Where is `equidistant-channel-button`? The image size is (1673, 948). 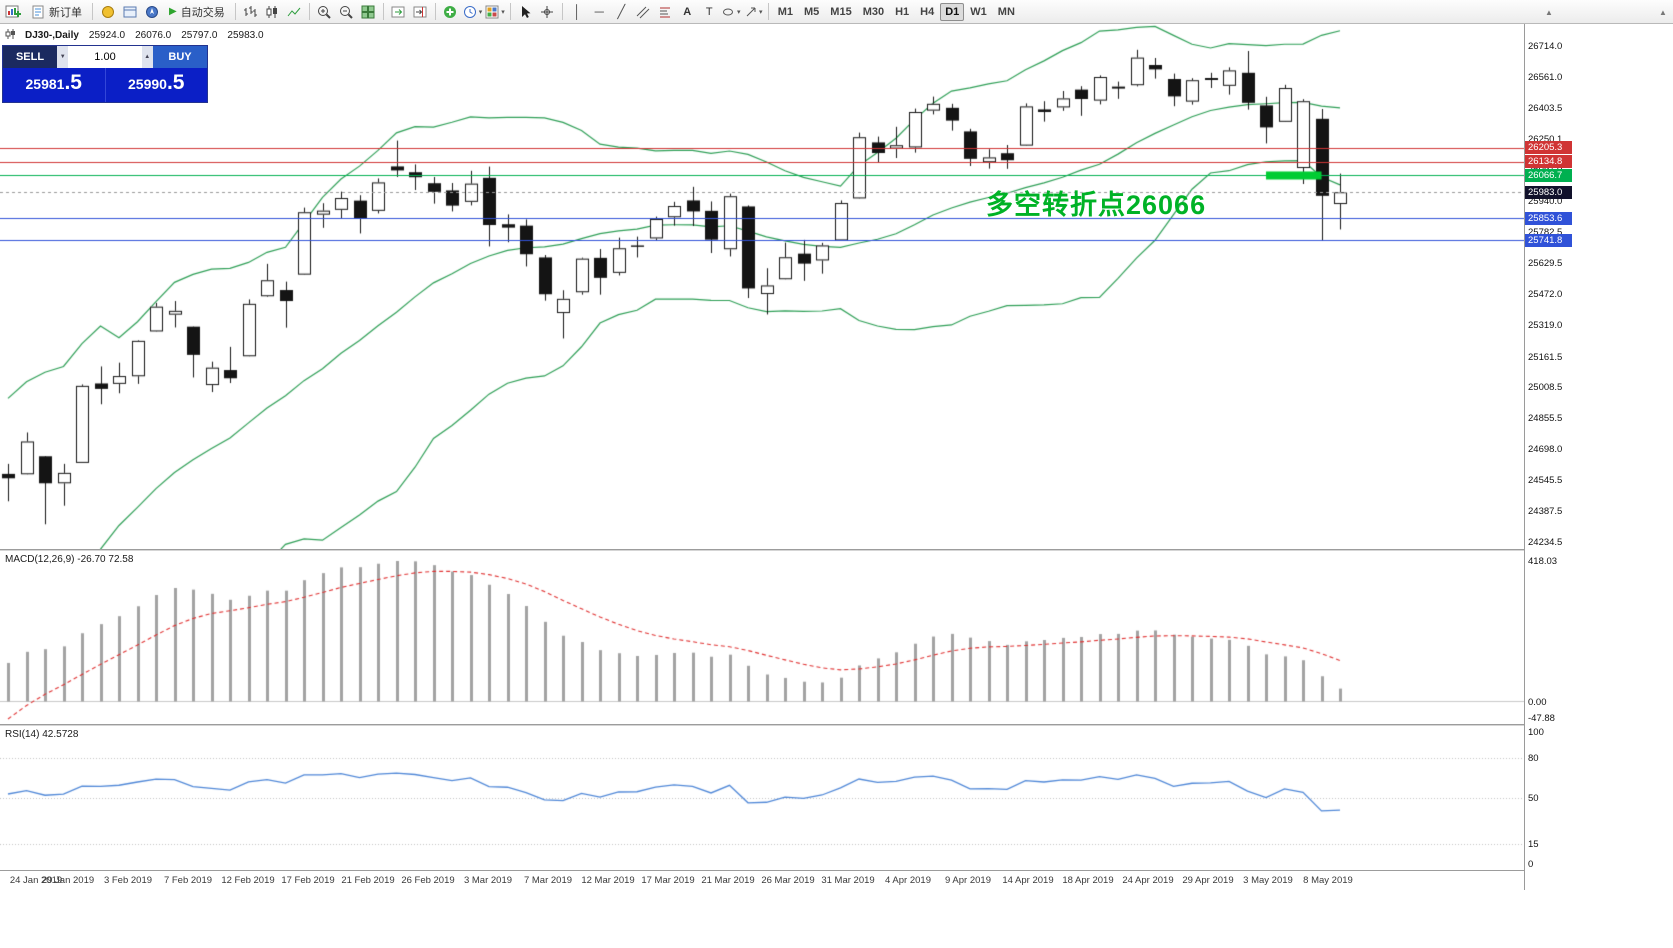
equidistant-channel-button is located at coordinates (643, 12).